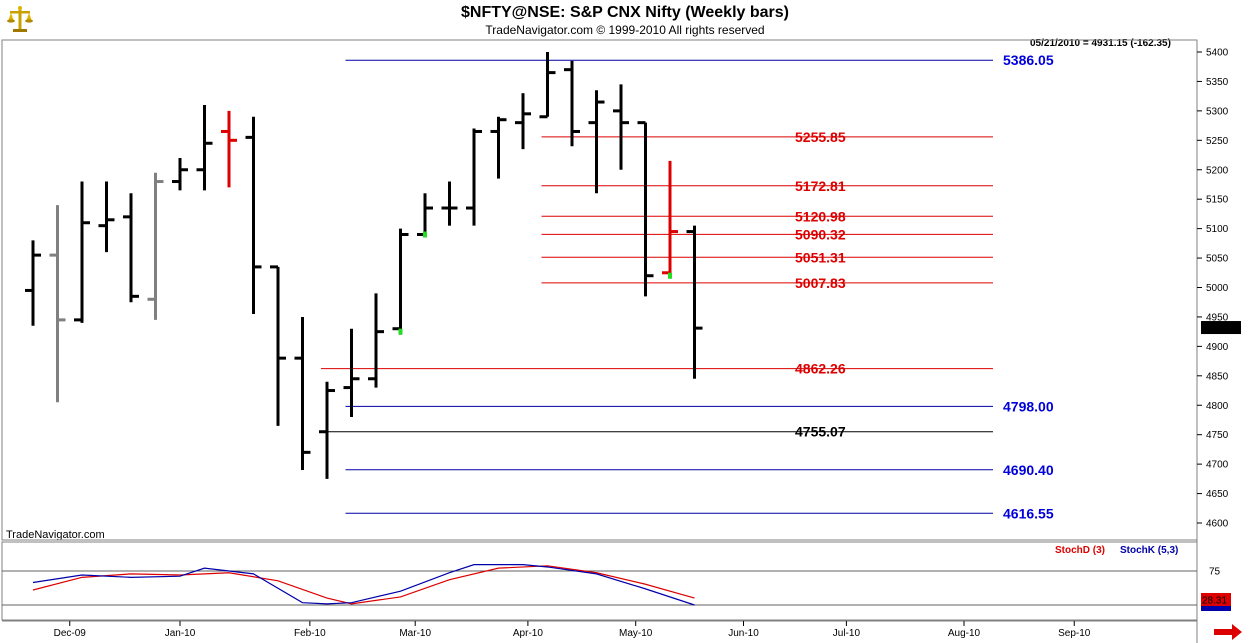 This screenshot has height=643, width=1250. What do you see at coordinates (636, 633) in the screenshot?
I see `x-tick-label: May-10` at bounding box center [636, 633].